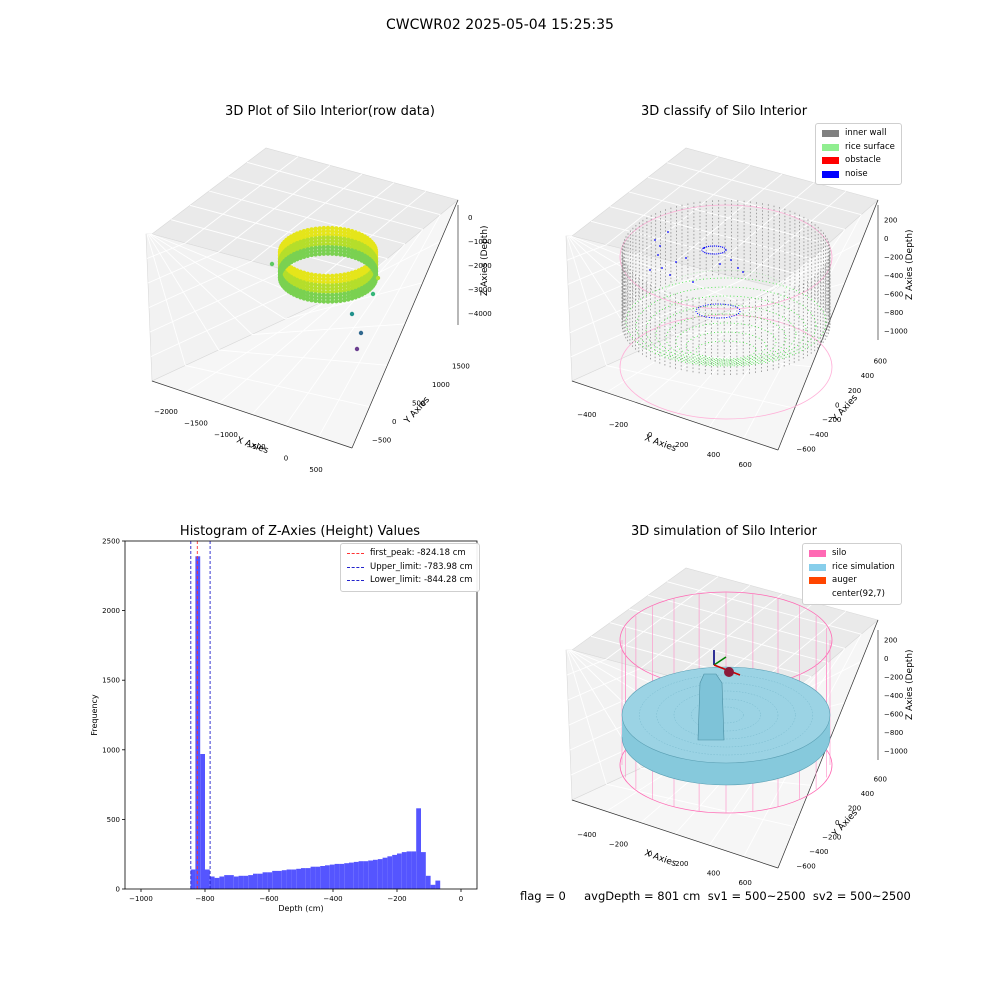  I want to click on grid-line, so click(700, 387).